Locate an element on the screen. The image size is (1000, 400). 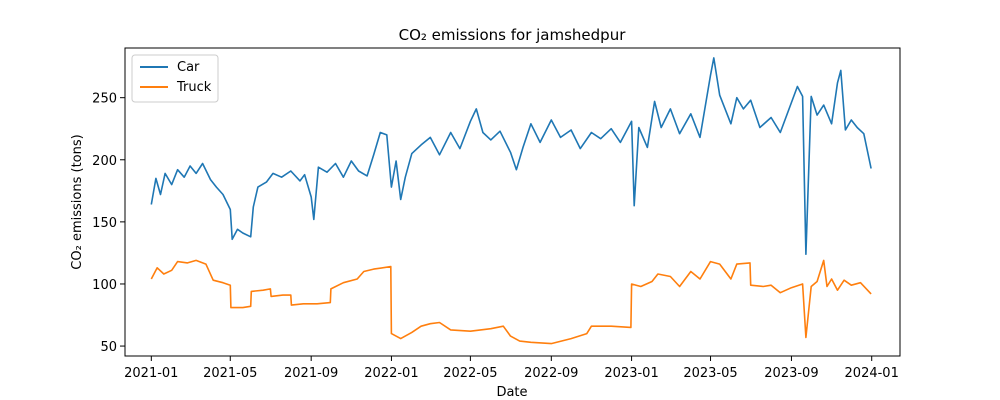
y-tick-label: 250 is located at coordinates (104, 99).